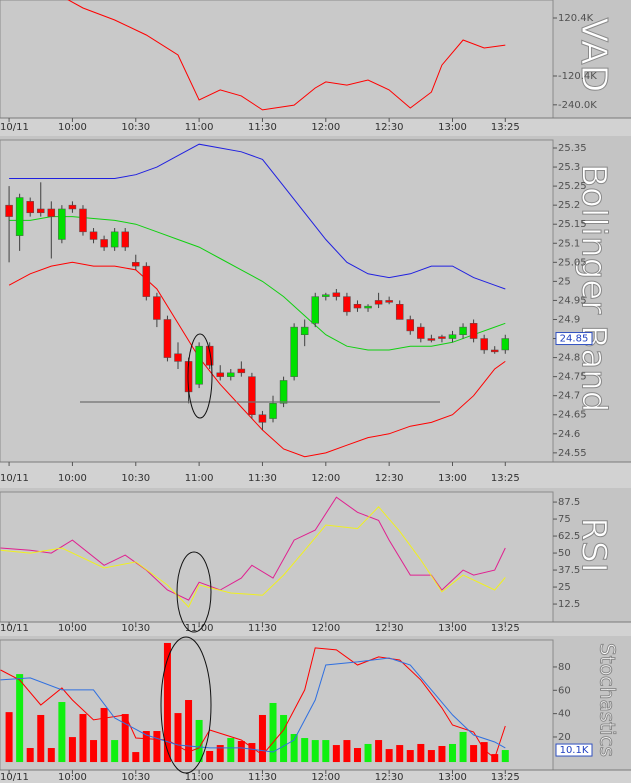  I want to click on value-box-label: 24.85, so click(574, 339).